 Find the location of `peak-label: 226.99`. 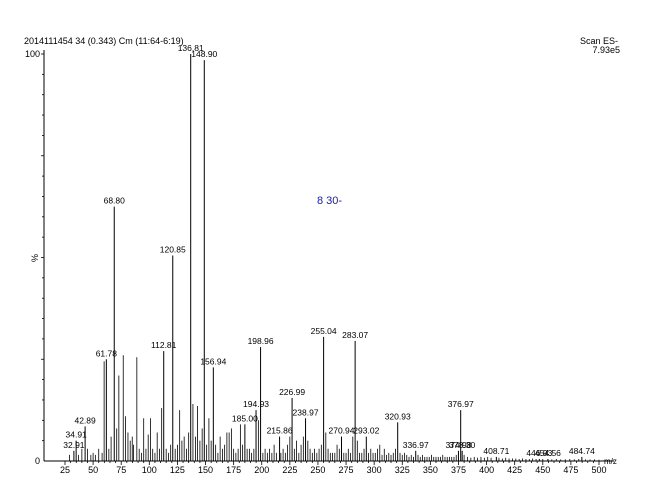

peak-label: 226.99 is located at coordinates (292, 392).